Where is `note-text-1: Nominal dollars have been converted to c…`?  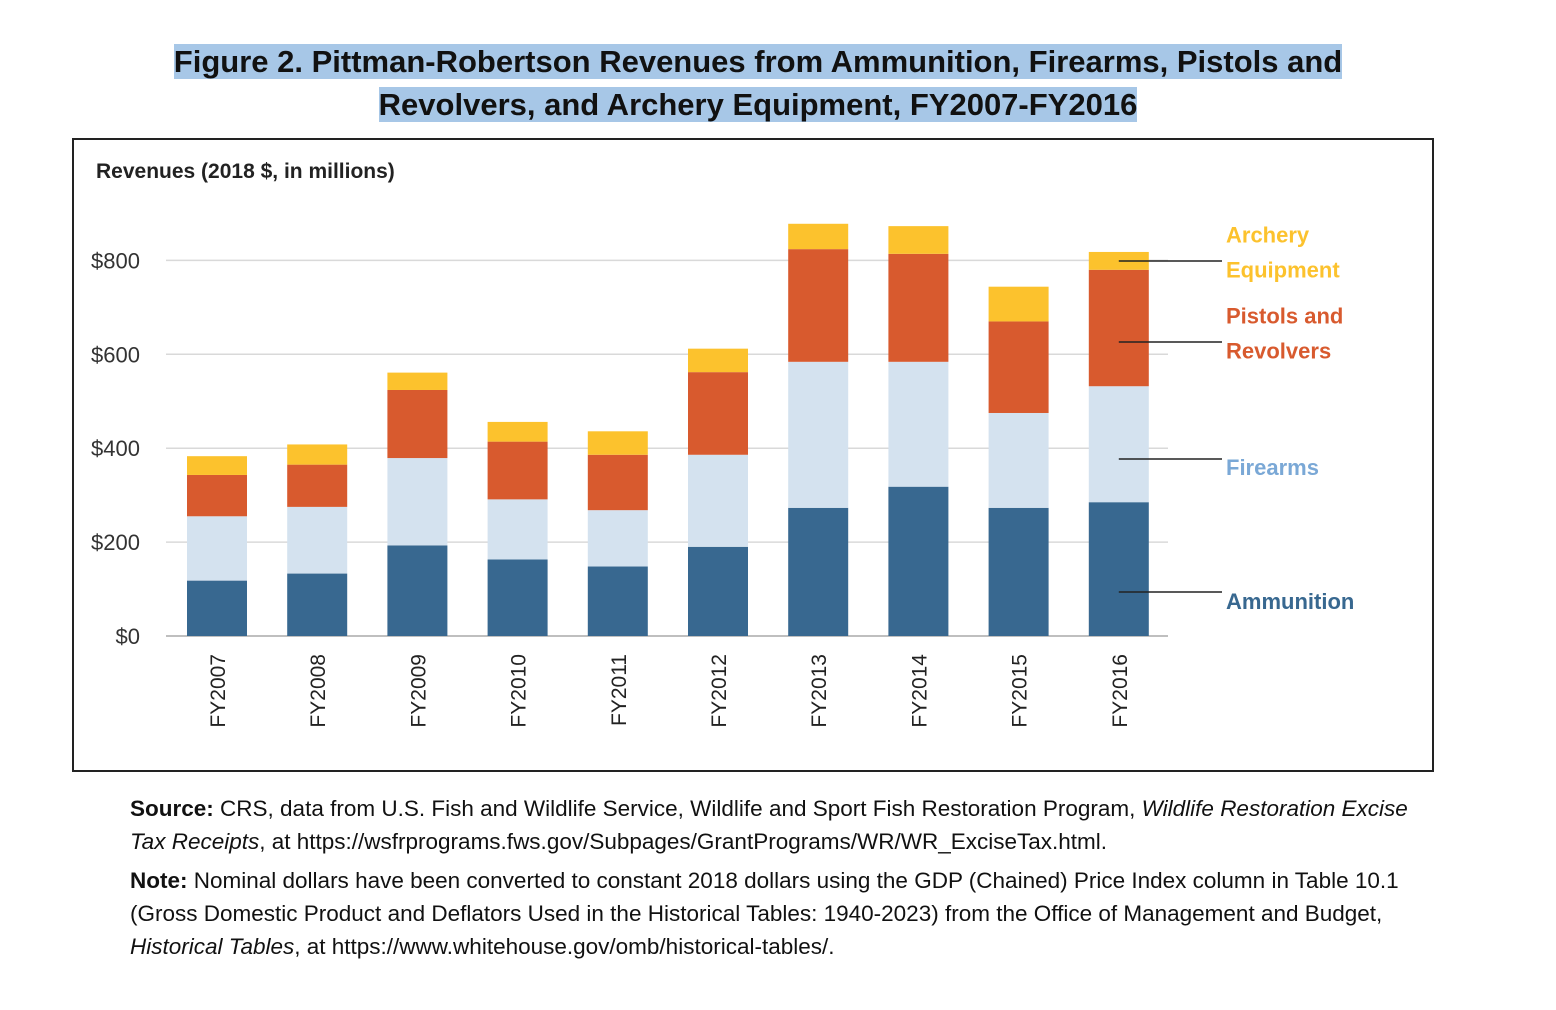 note-text-1: Nominal dollars have been converted to c… is located at coordinates (764, 897).